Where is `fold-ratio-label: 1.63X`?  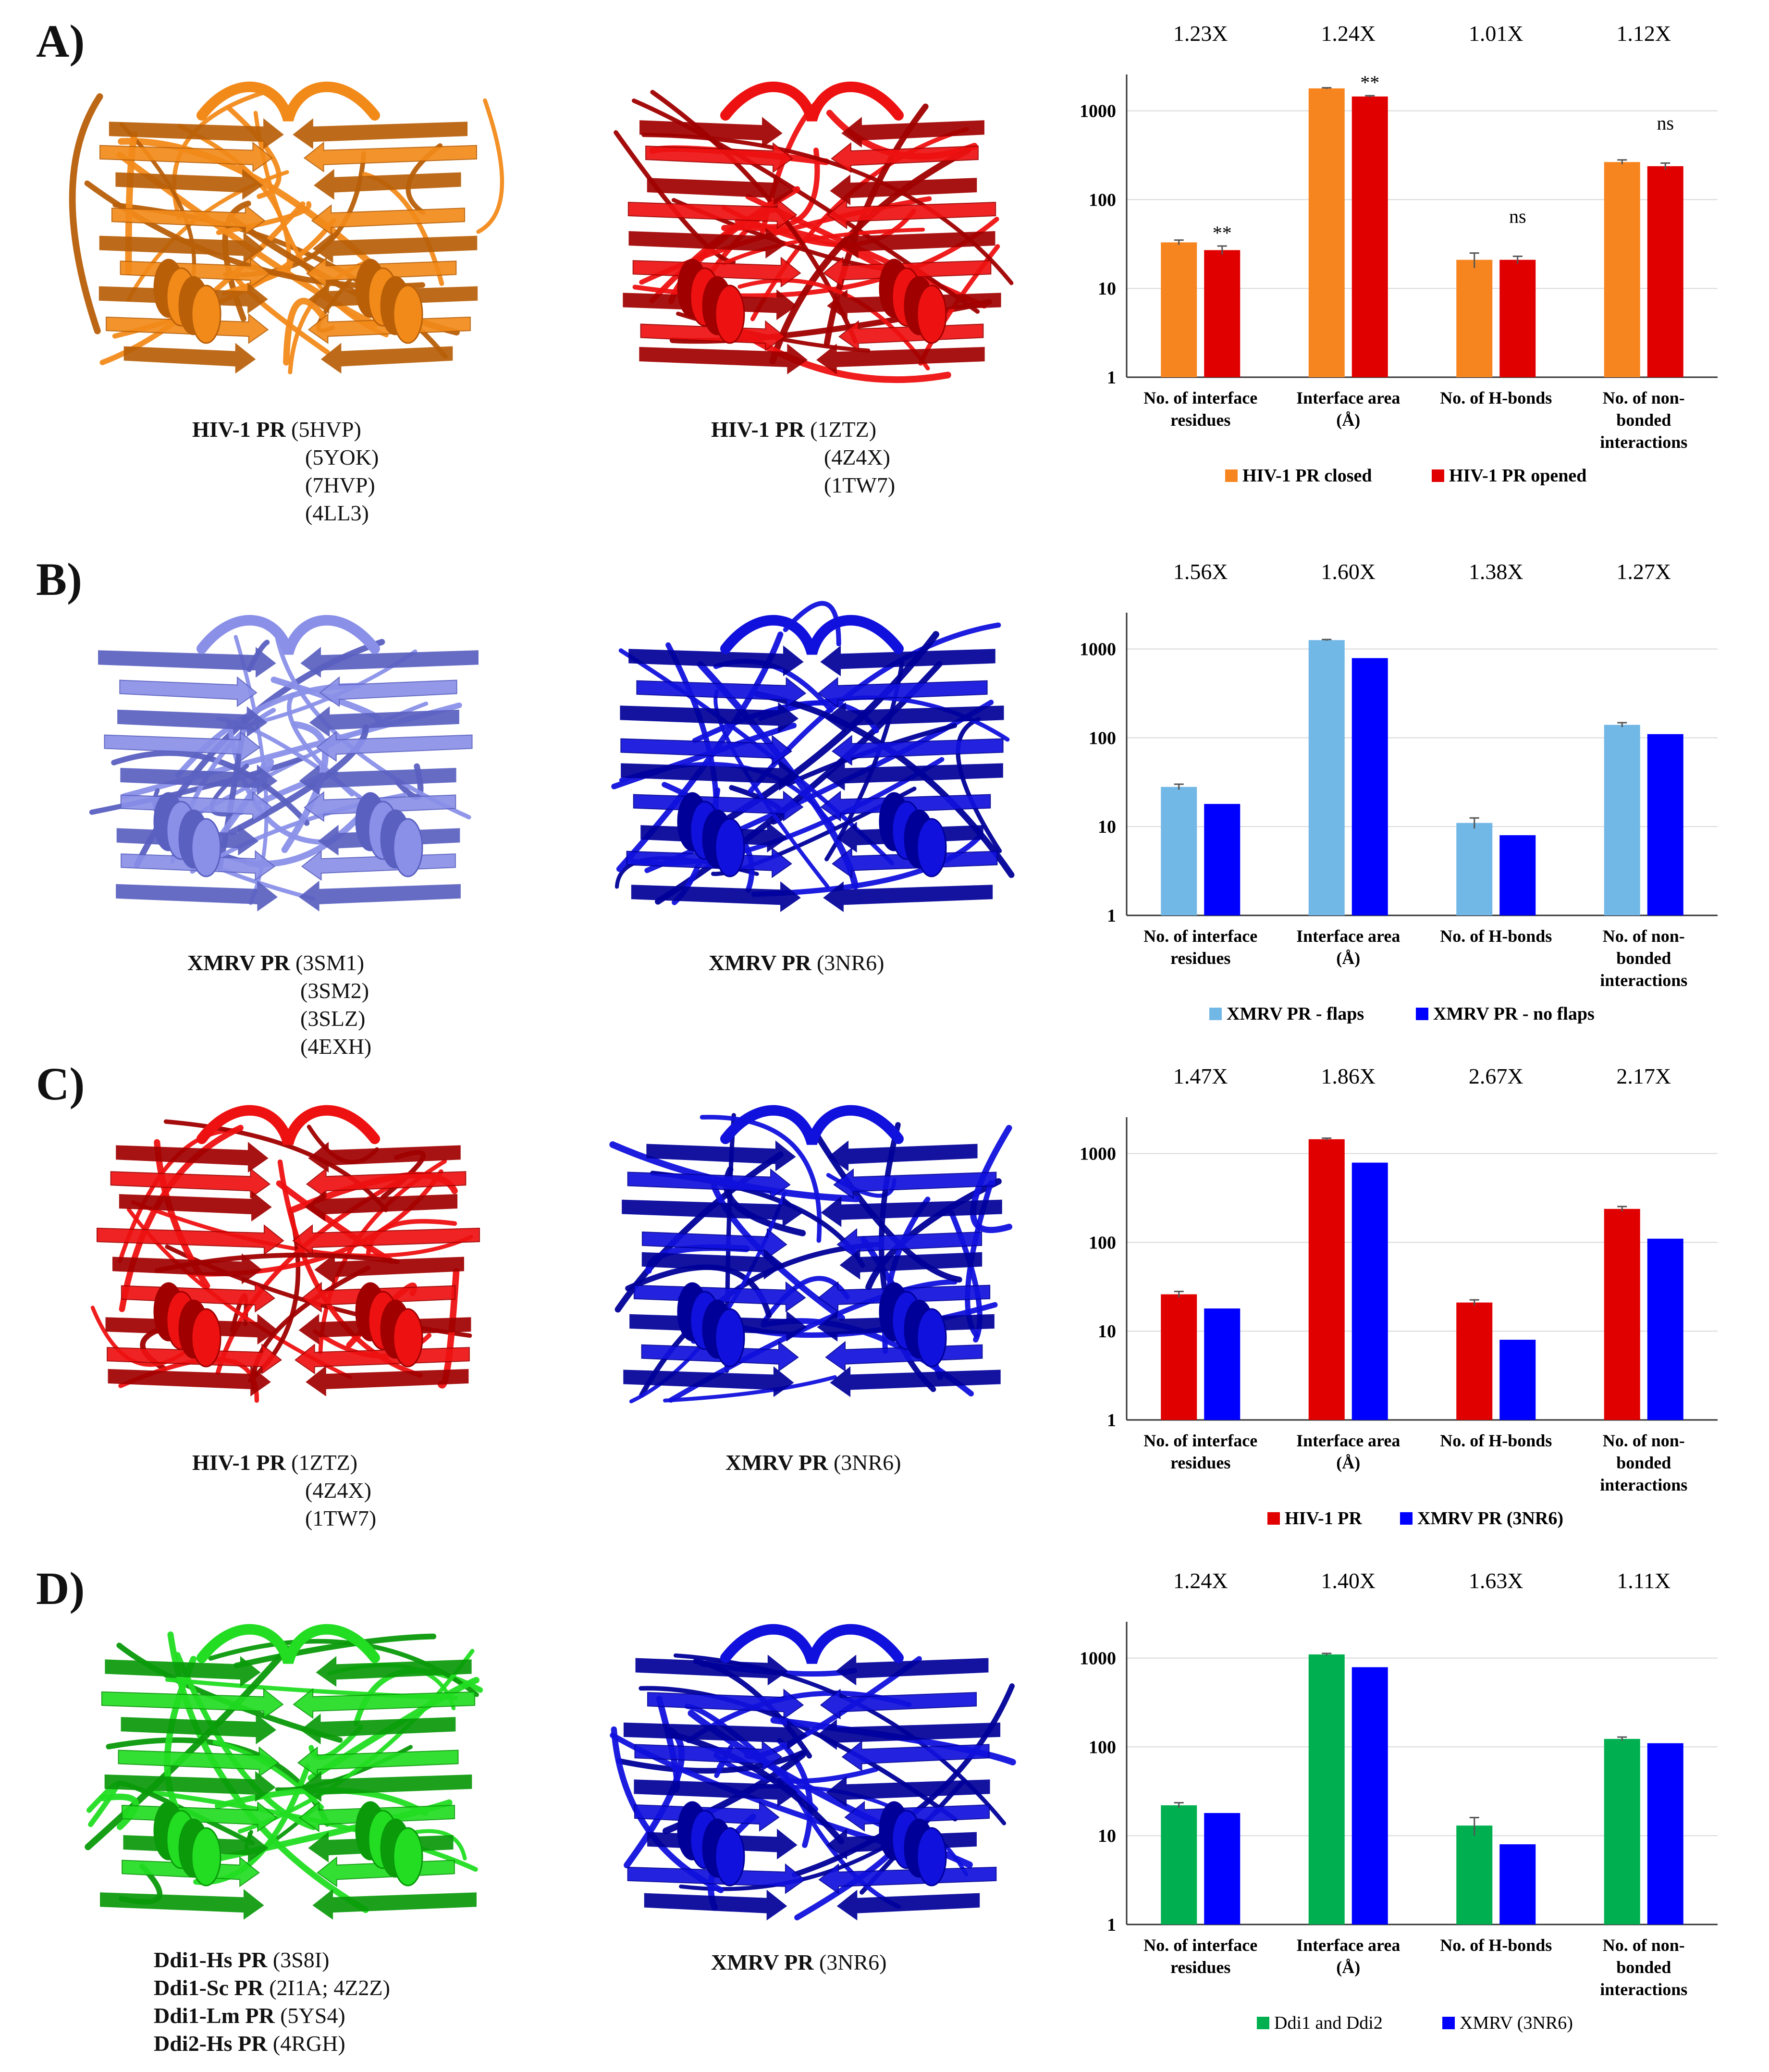
fold-ratio-label: 1.63X is located at coordinates (1496, 1580).